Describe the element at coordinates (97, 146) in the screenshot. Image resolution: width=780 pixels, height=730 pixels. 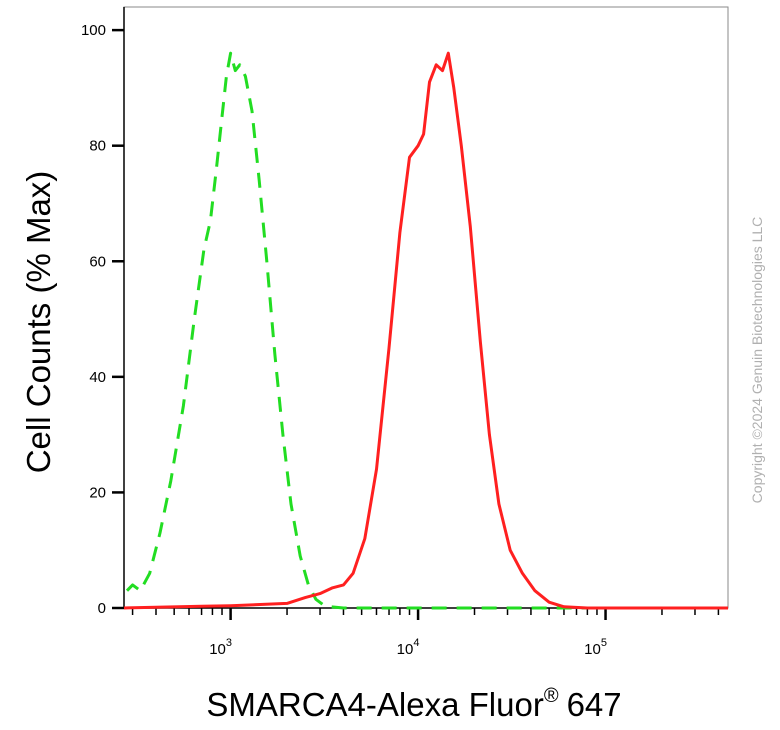
I see `y-tick-label: 80` at that location.